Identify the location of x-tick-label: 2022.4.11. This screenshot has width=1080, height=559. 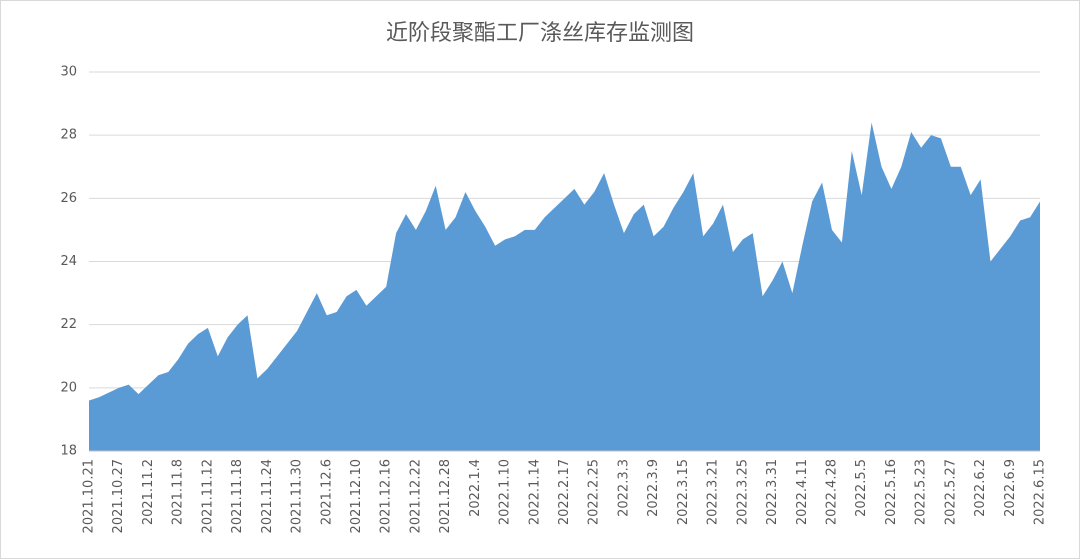
(802, 492).